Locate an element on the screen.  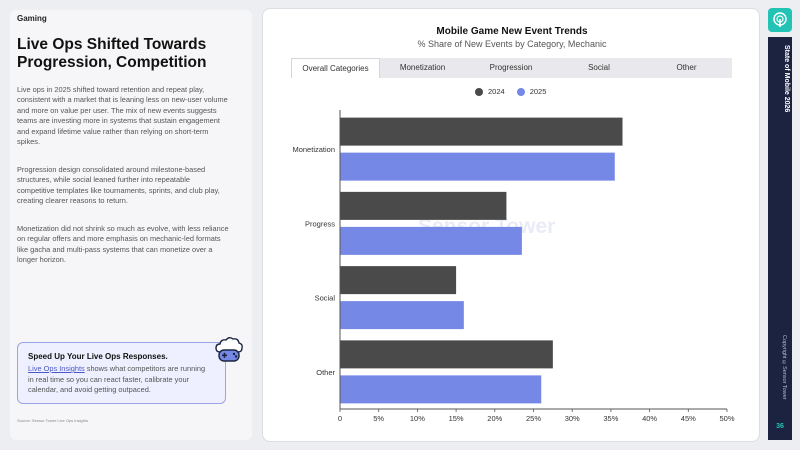
x-tick-label: 10% is located at coordinates (417, 418).